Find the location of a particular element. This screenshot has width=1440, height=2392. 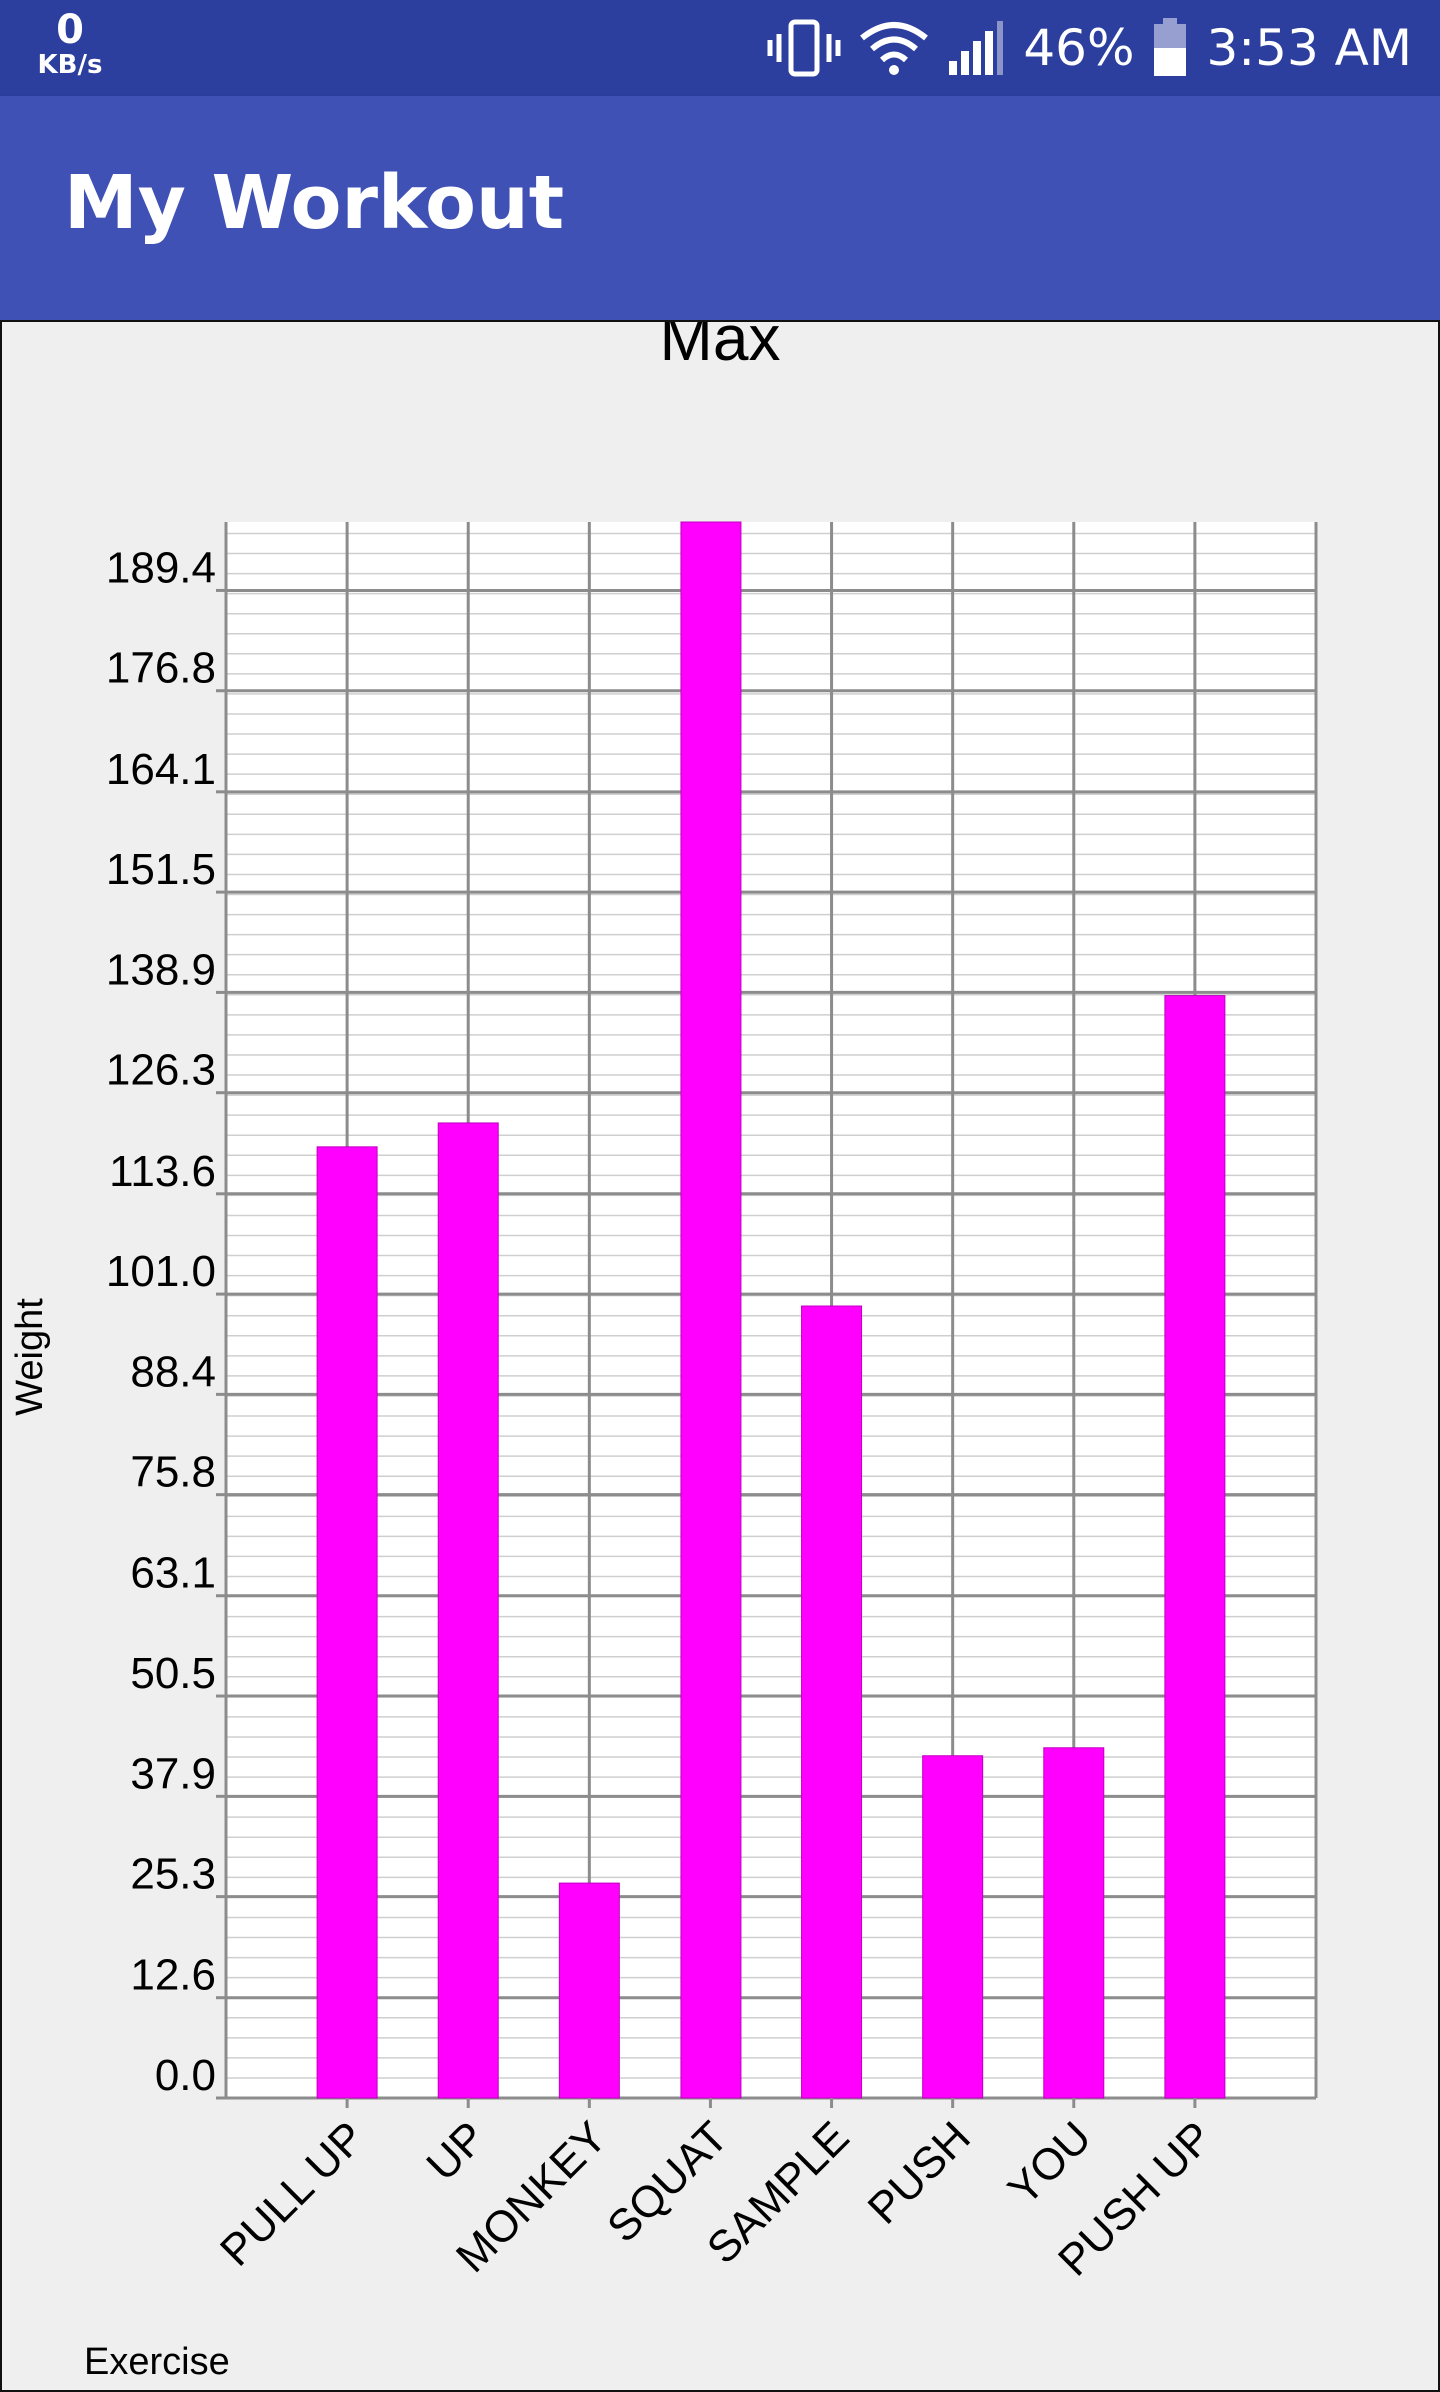

y-tick-label: 50.5 is located at coordinates (173, 1673).